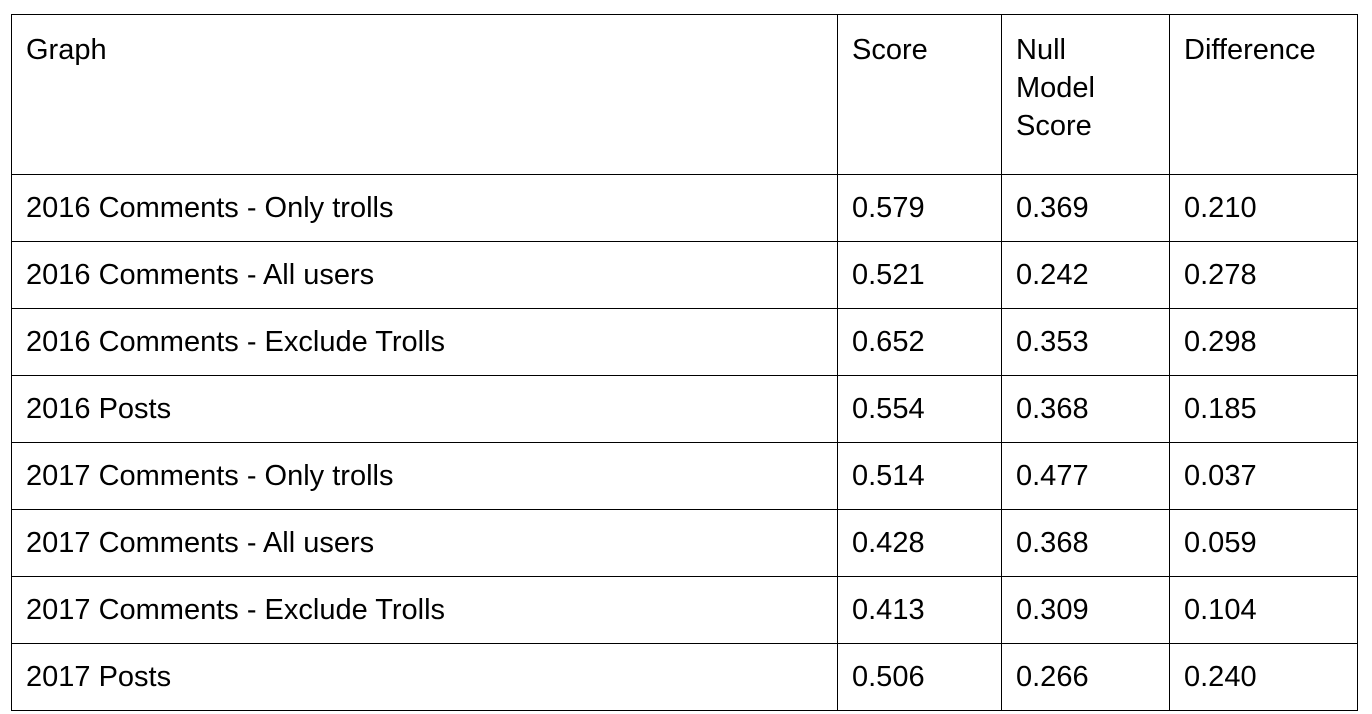  I want to click on cell-difference: 0.037, so click(1263, 476).